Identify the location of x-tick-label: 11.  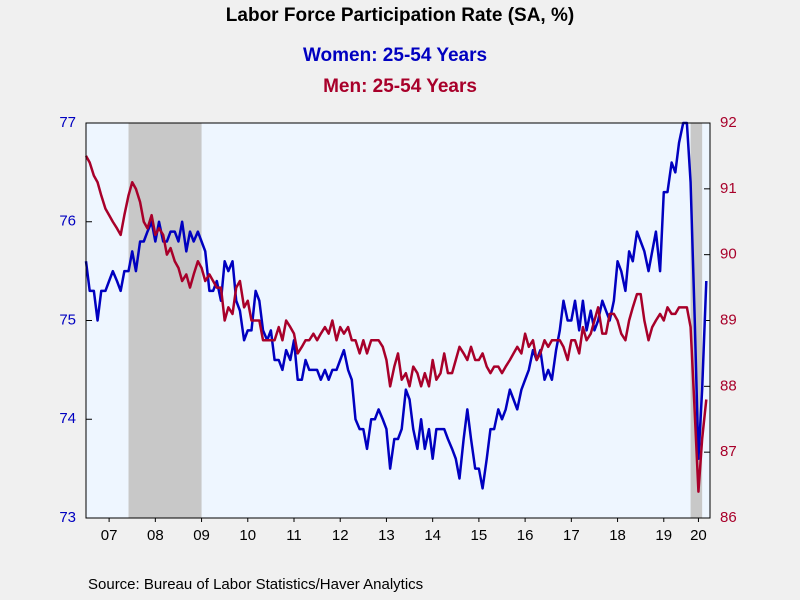
(294, 535).